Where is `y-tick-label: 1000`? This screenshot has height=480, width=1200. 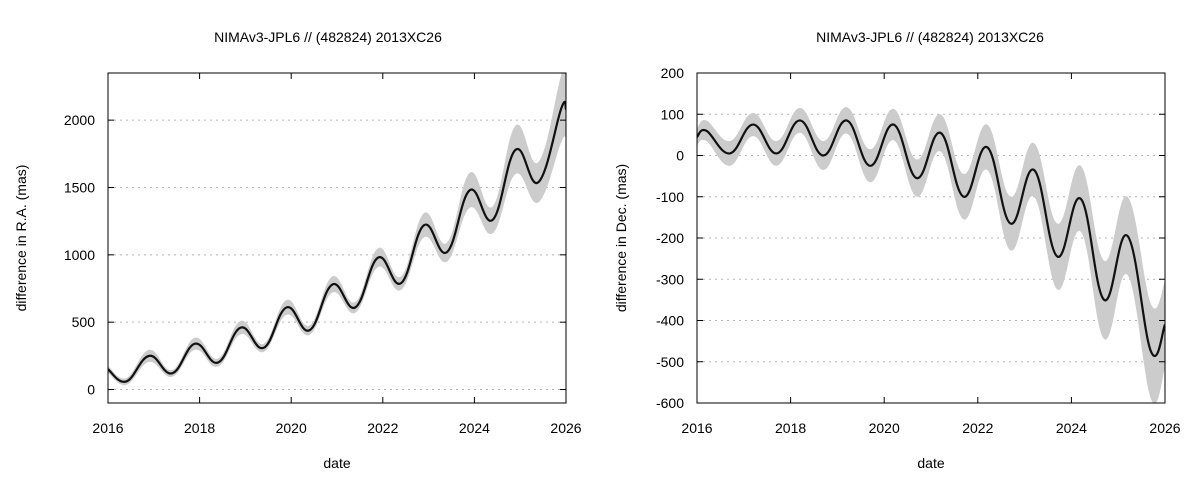 y-tick-label: 1000 is located at coordinates (79, 255).